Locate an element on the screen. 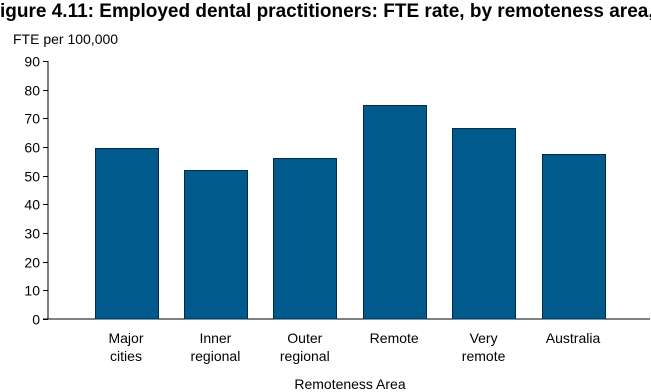 The width and height of the screenshot is (651, 392). y-tick-label: 60 is located at coordinates (32, 148).